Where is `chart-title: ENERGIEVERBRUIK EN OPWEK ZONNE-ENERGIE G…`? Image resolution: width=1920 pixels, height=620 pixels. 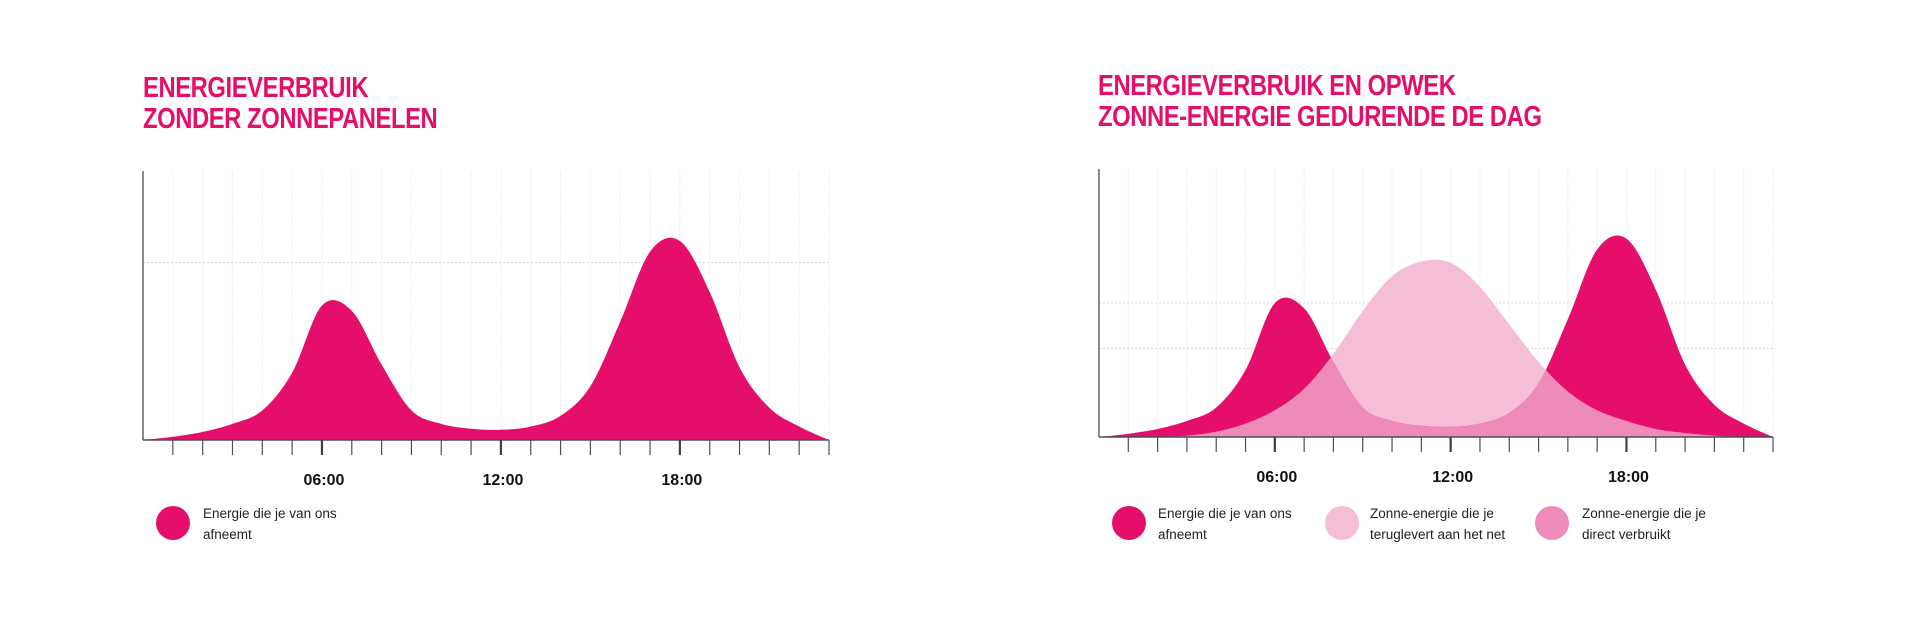 chart-title: ENERGIEVERBRUIK EN OPWEK ZONNE-ENERGIE G… is located at coordinates (1320, 102).